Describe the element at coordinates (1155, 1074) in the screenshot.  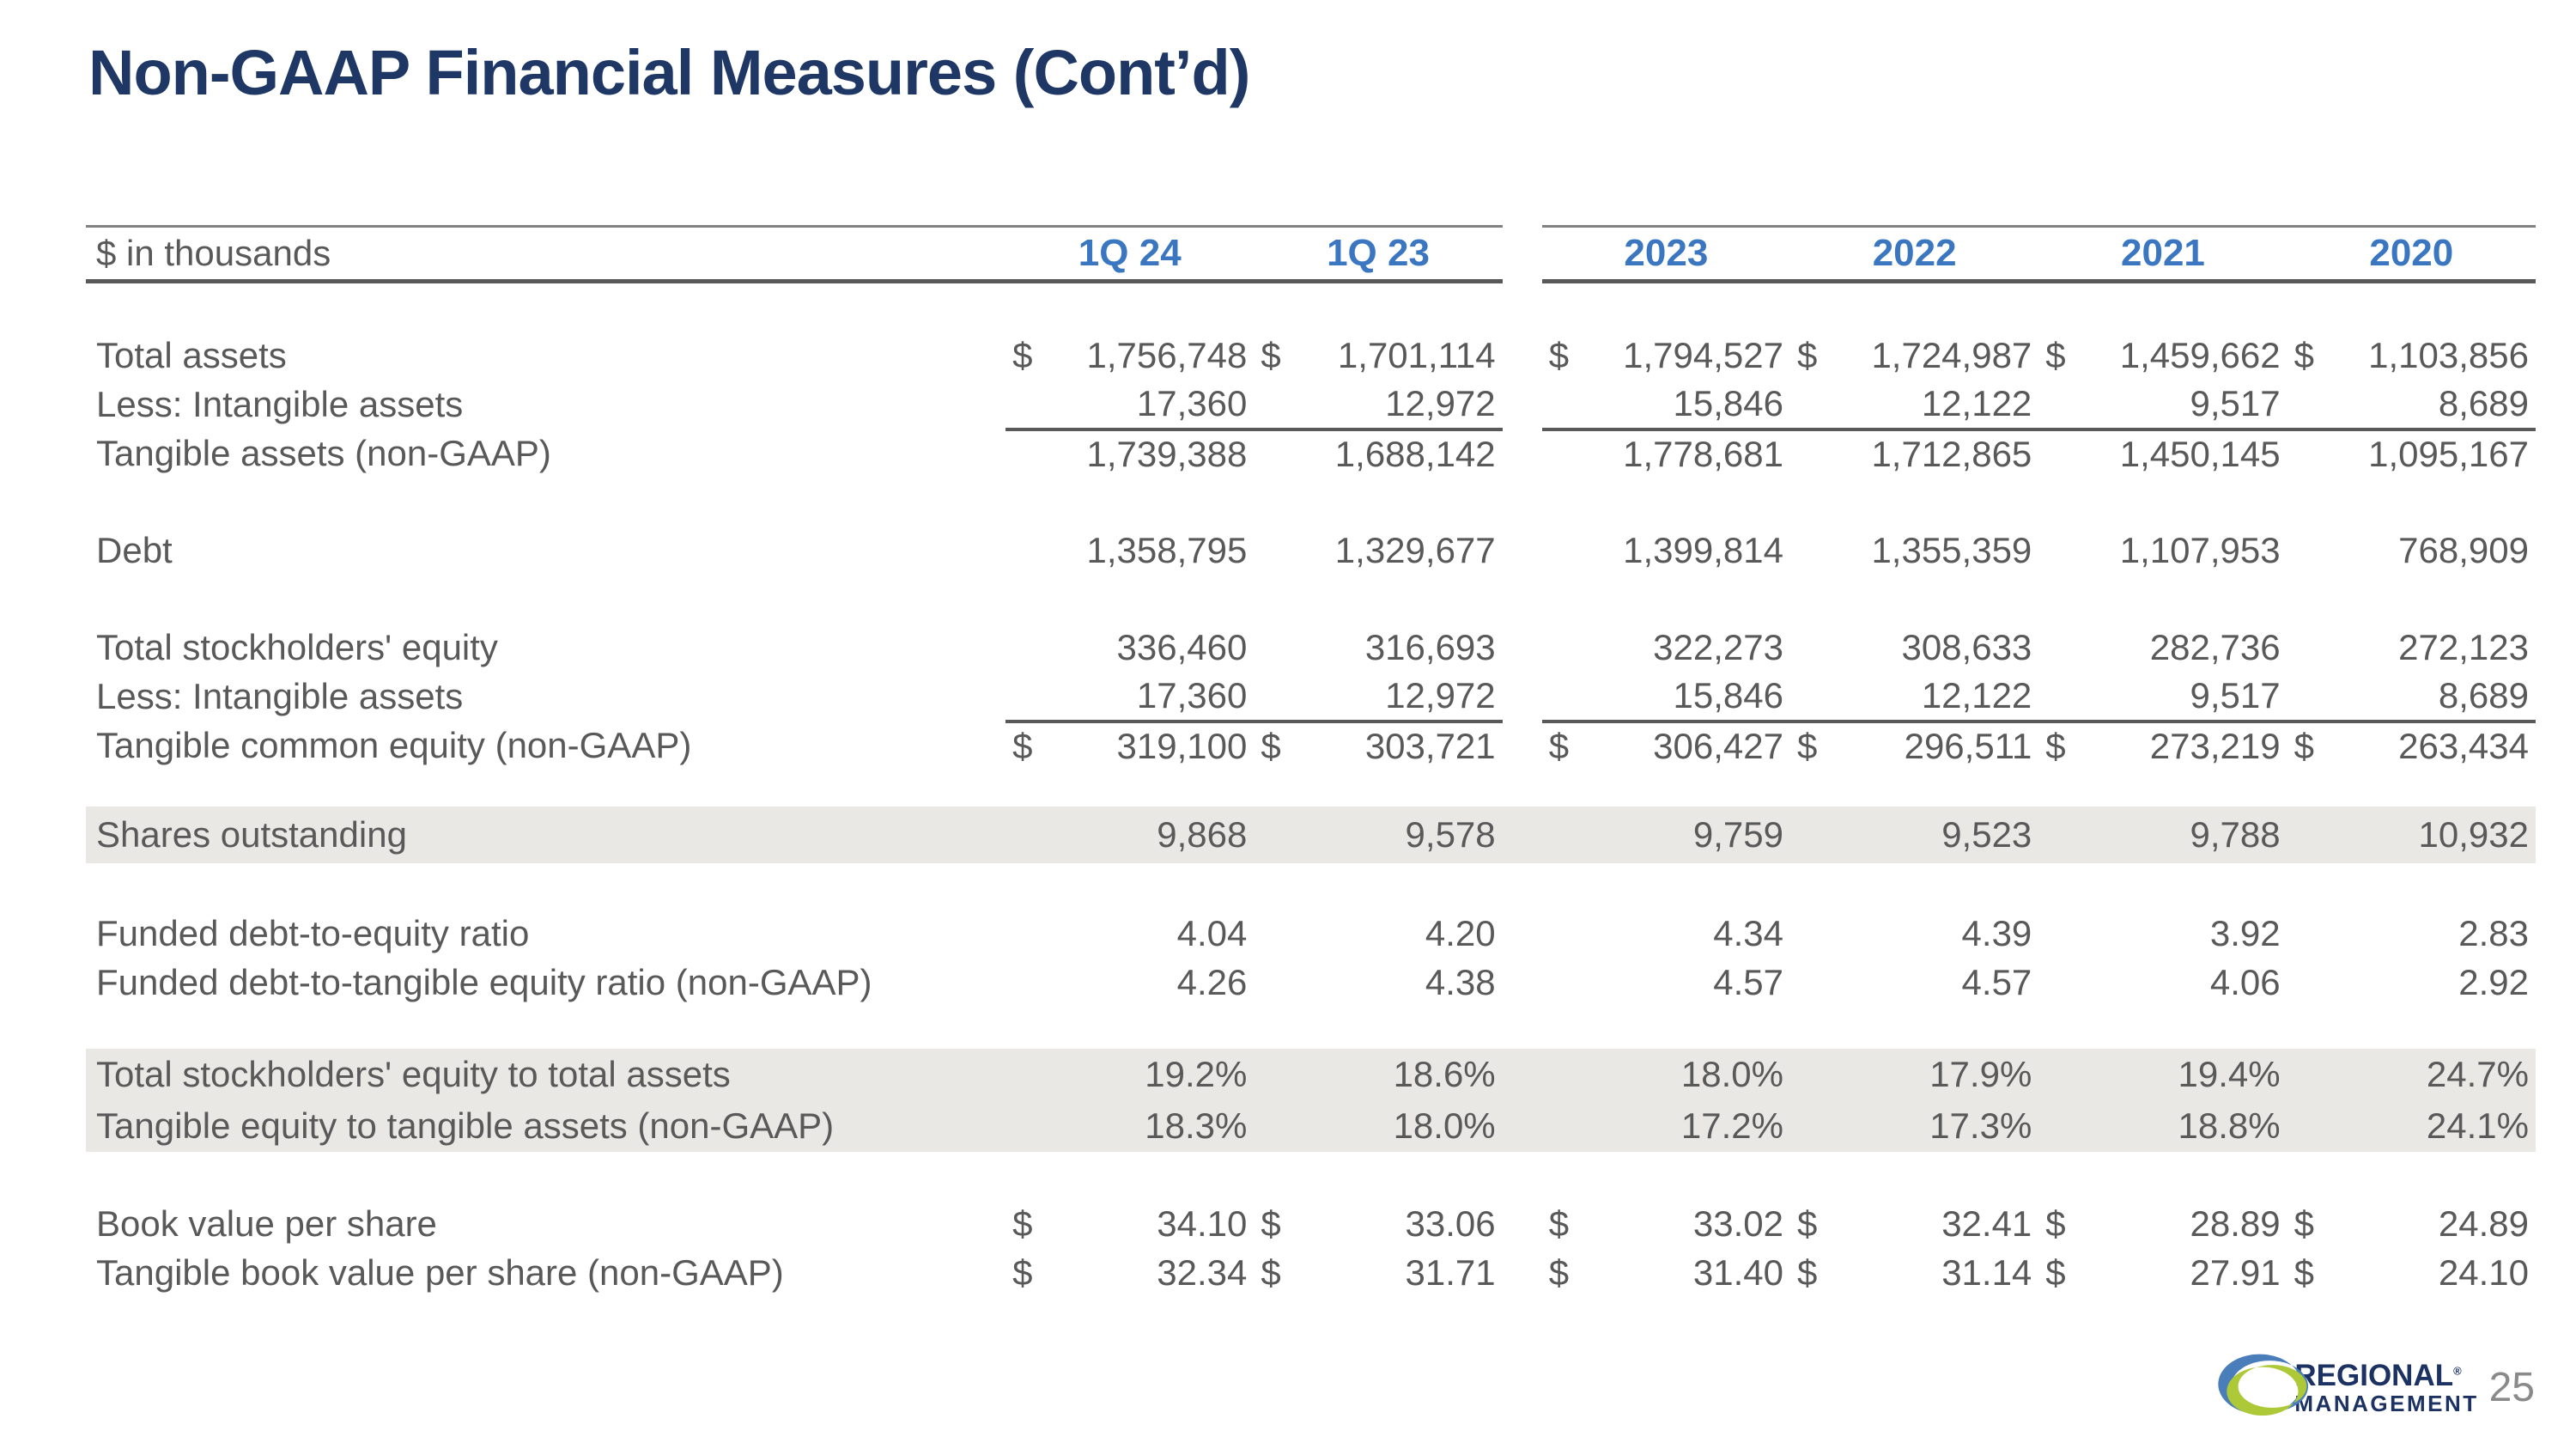
I see `cell-value: 19.2%` at that location.